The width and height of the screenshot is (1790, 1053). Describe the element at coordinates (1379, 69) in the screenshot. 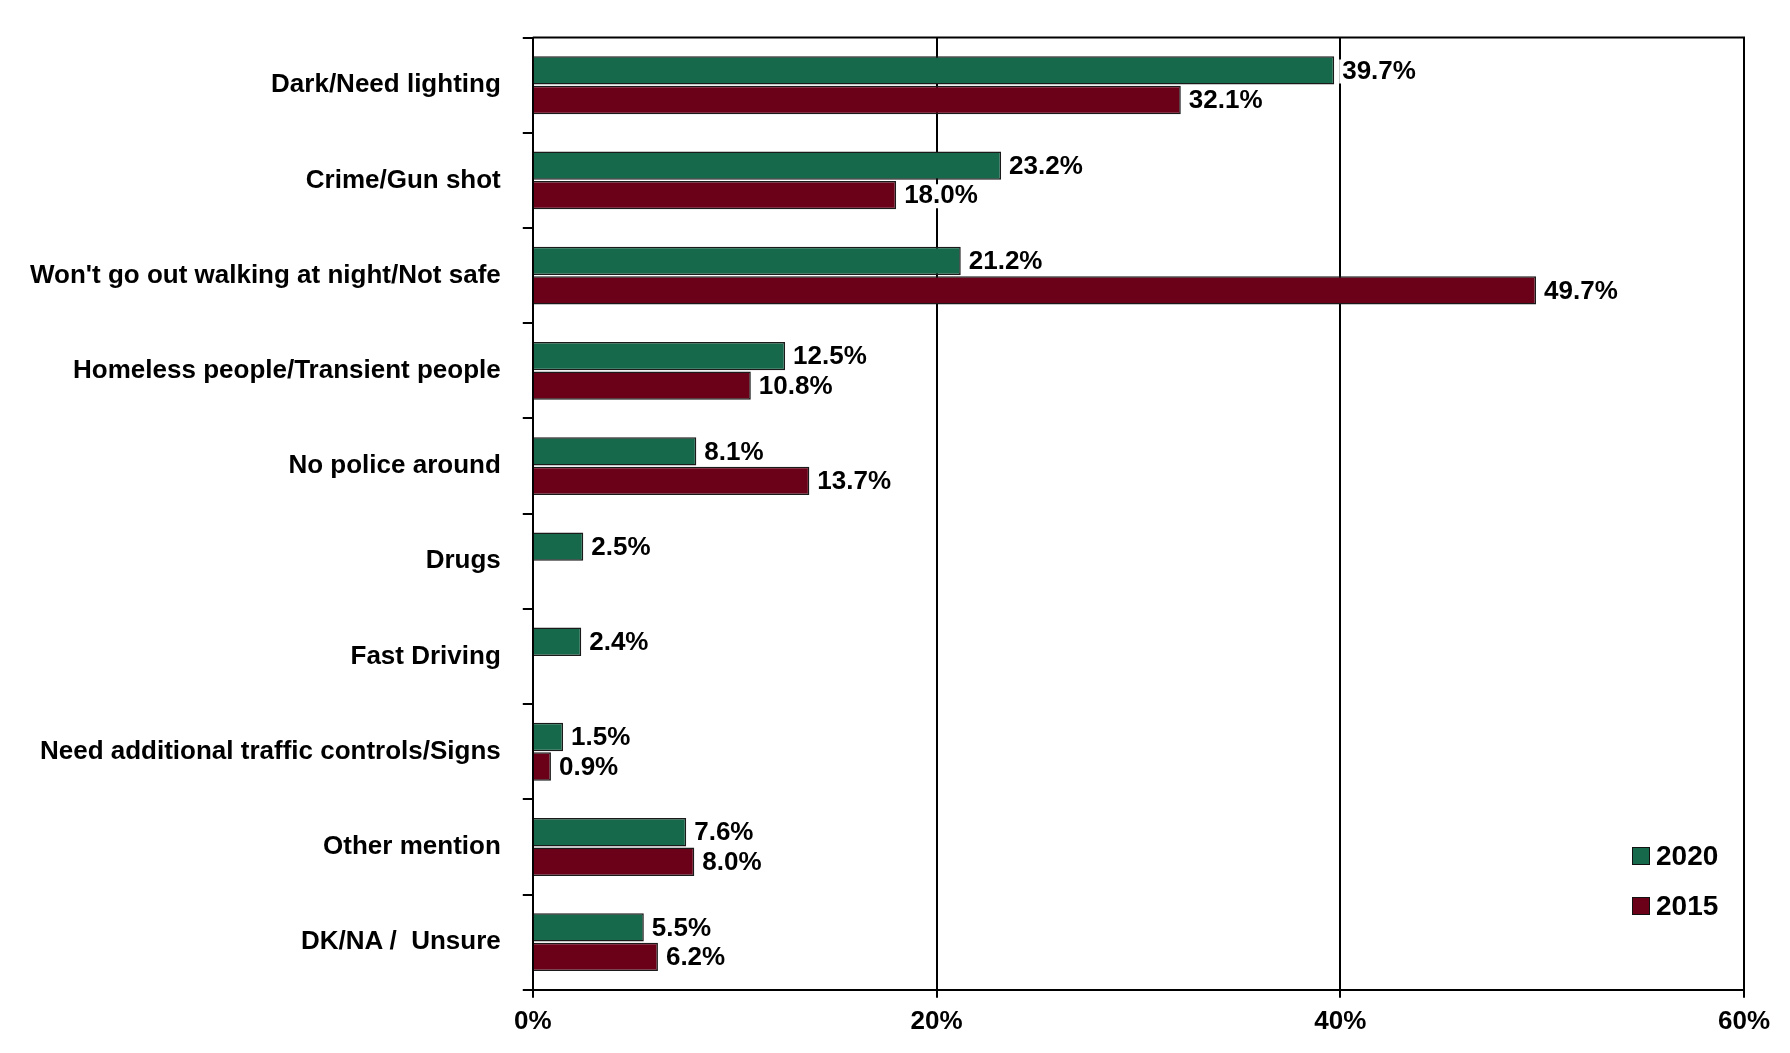

I see `data-label: 39.7%` at that location.